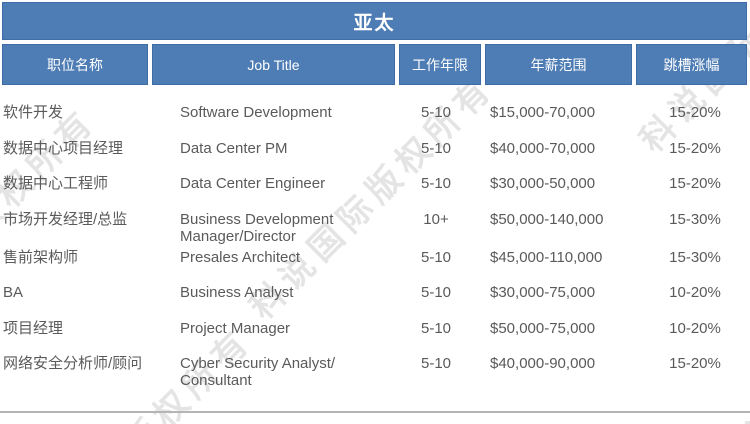 The image size is (750, 424). Describe the element at coordinates (543, 148) in the screenshot. I see `cell-salary: $40,000-70,000` at that location.